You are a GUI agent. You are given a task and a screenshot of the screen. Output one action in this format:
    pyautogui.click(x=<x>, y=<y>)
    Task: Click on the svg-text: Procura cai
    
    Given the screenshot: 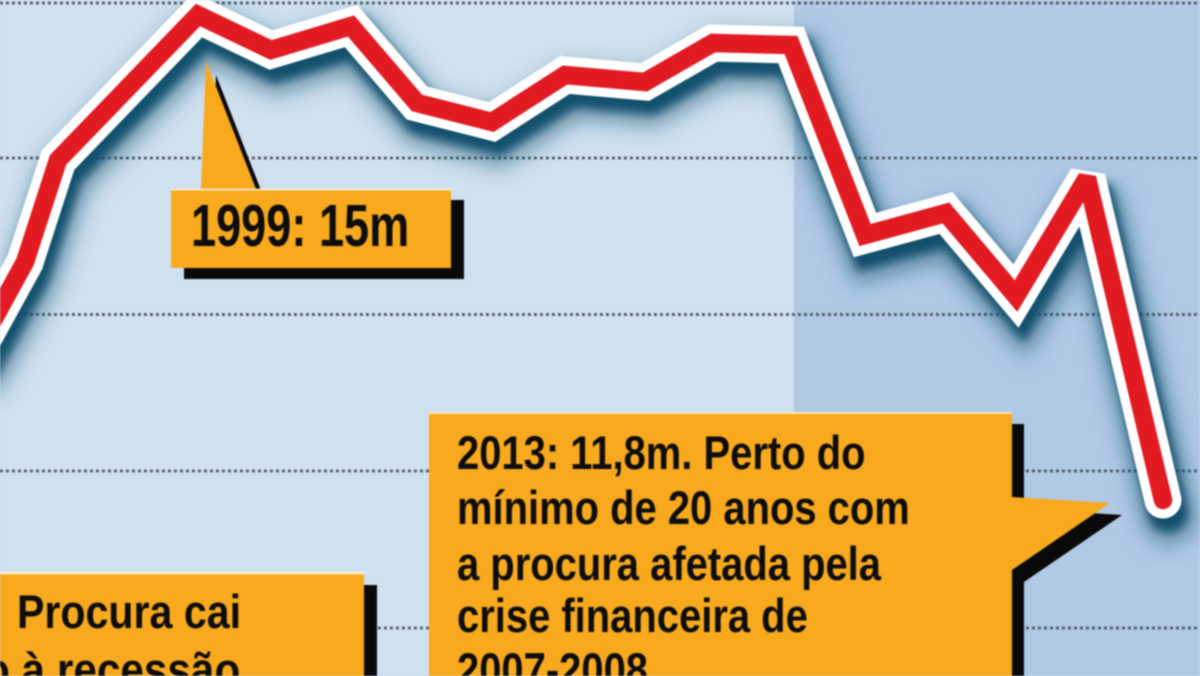 What is the action you would take?
    pyautogui.click(x=129, y=612)
    